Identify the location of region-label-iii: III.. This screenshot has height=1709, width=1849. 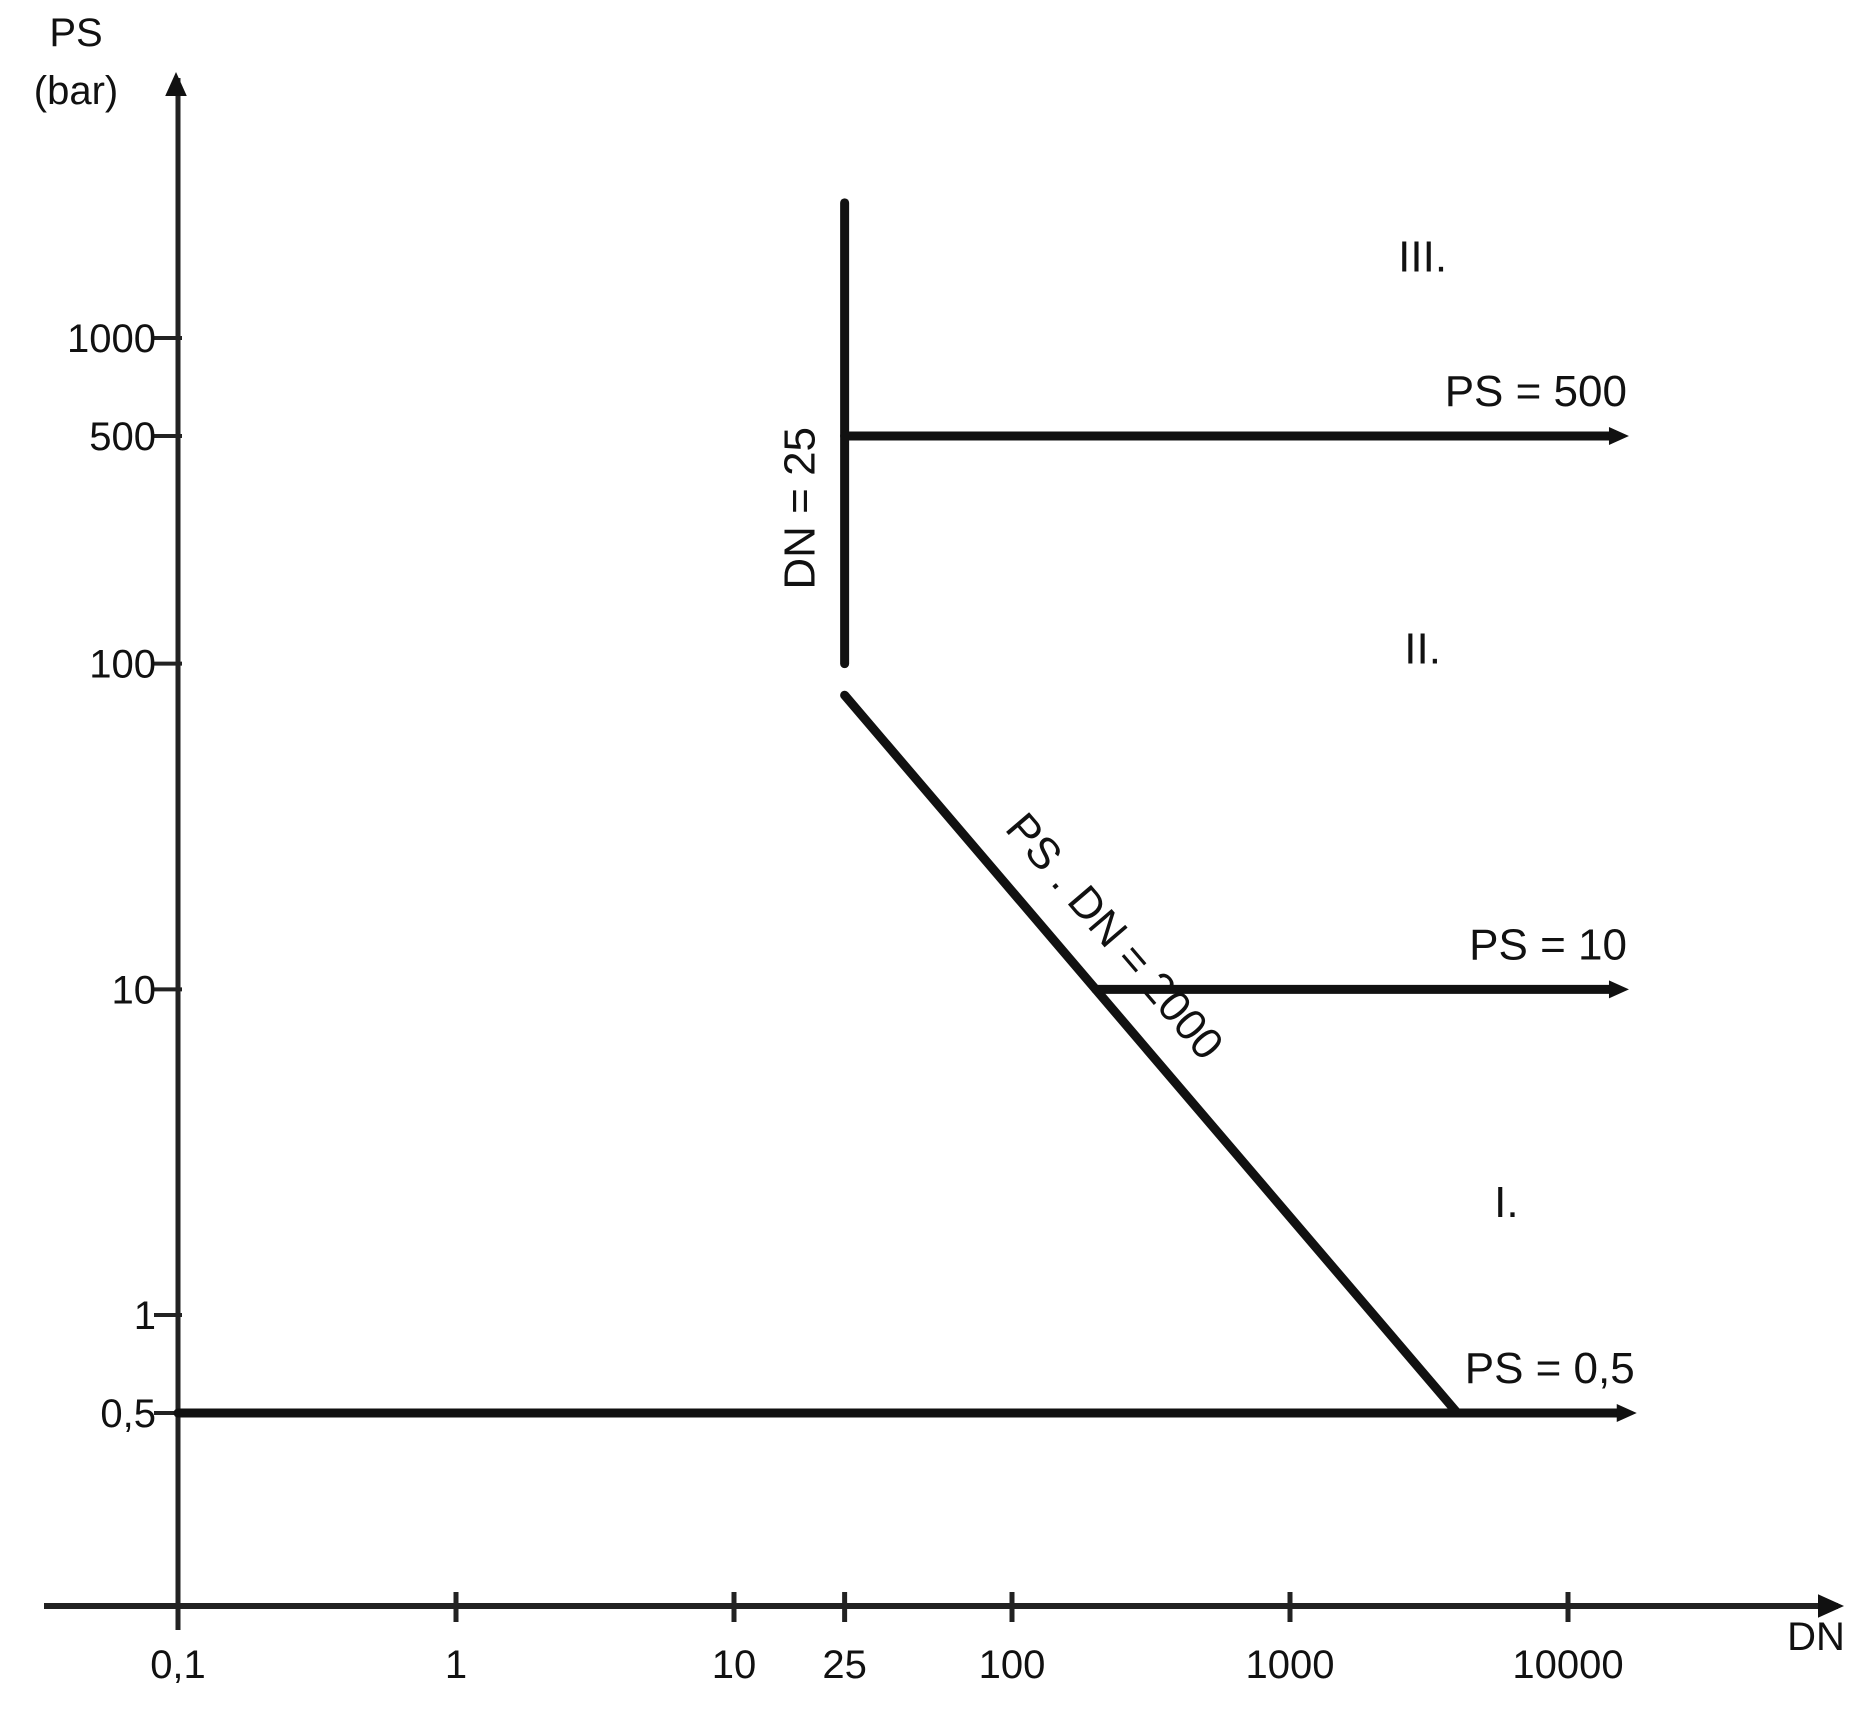
(1422, 257).